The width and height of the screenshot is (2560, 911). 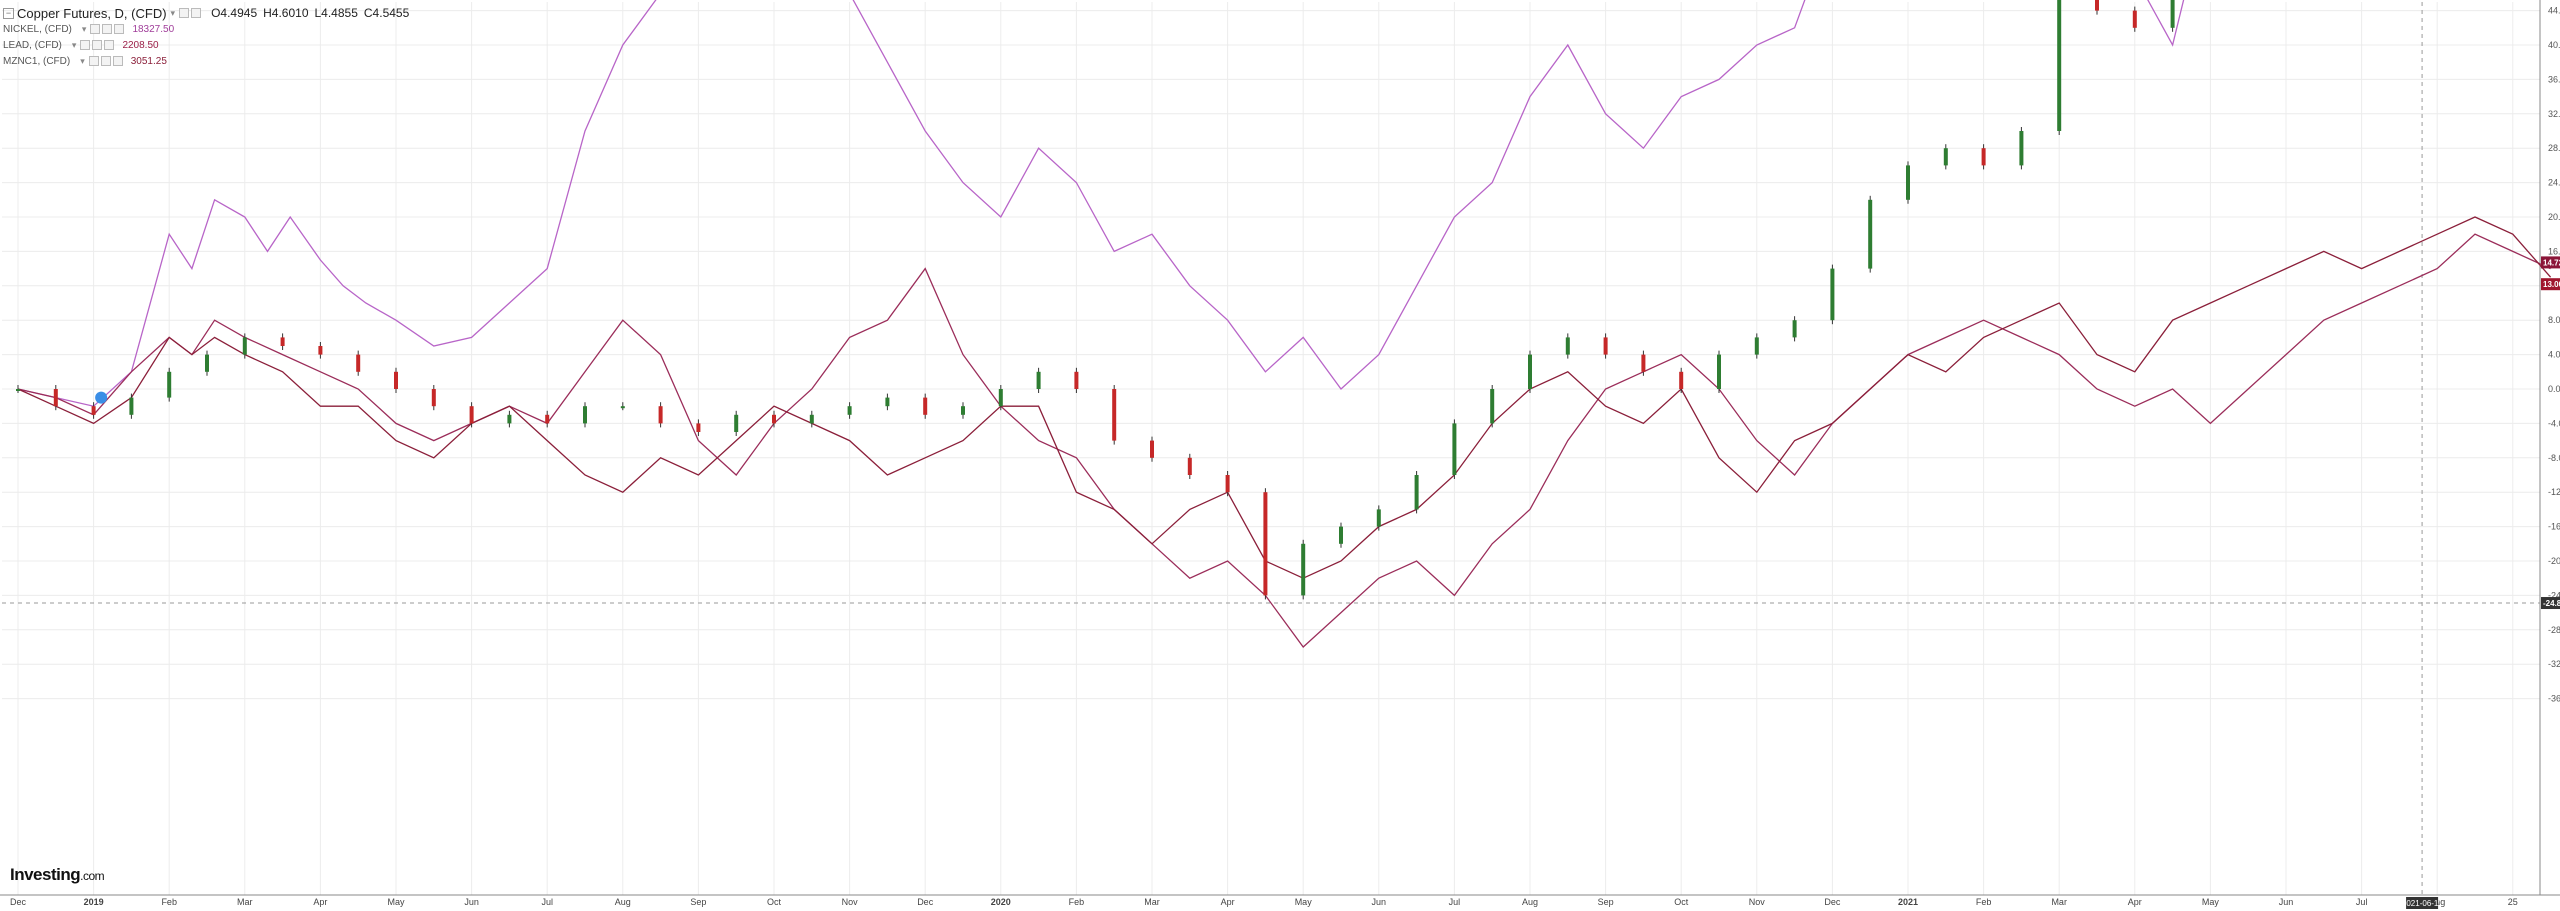 What do you see at coordinates (2554, 699) in the screenshot?
I see `y-tick-label: -36.00%` at bounding box center [2554, 699].